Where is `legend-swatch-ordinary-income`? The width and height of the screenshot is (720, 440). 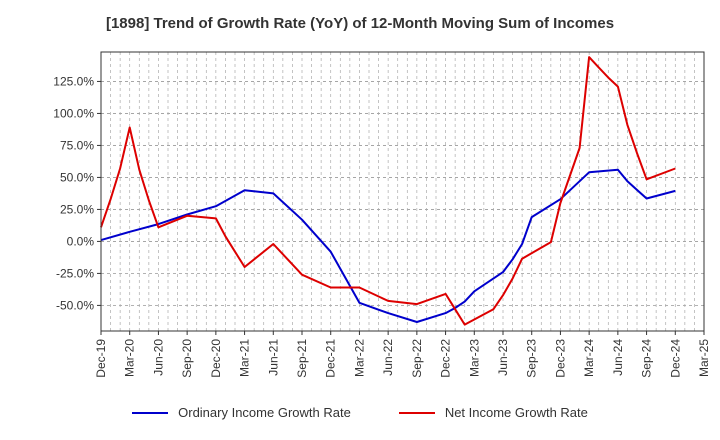
legend-swatch-ordinary-income is located at coordinates (150, 412).